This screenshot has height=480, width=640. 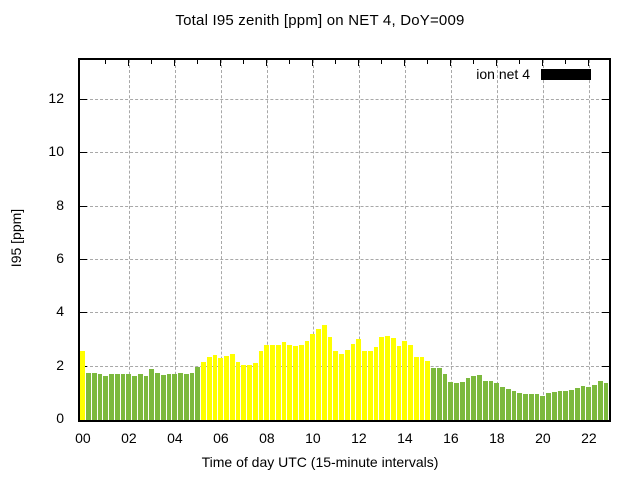 I want to click on x-tick-label: 12, so click(x=359, y=438).